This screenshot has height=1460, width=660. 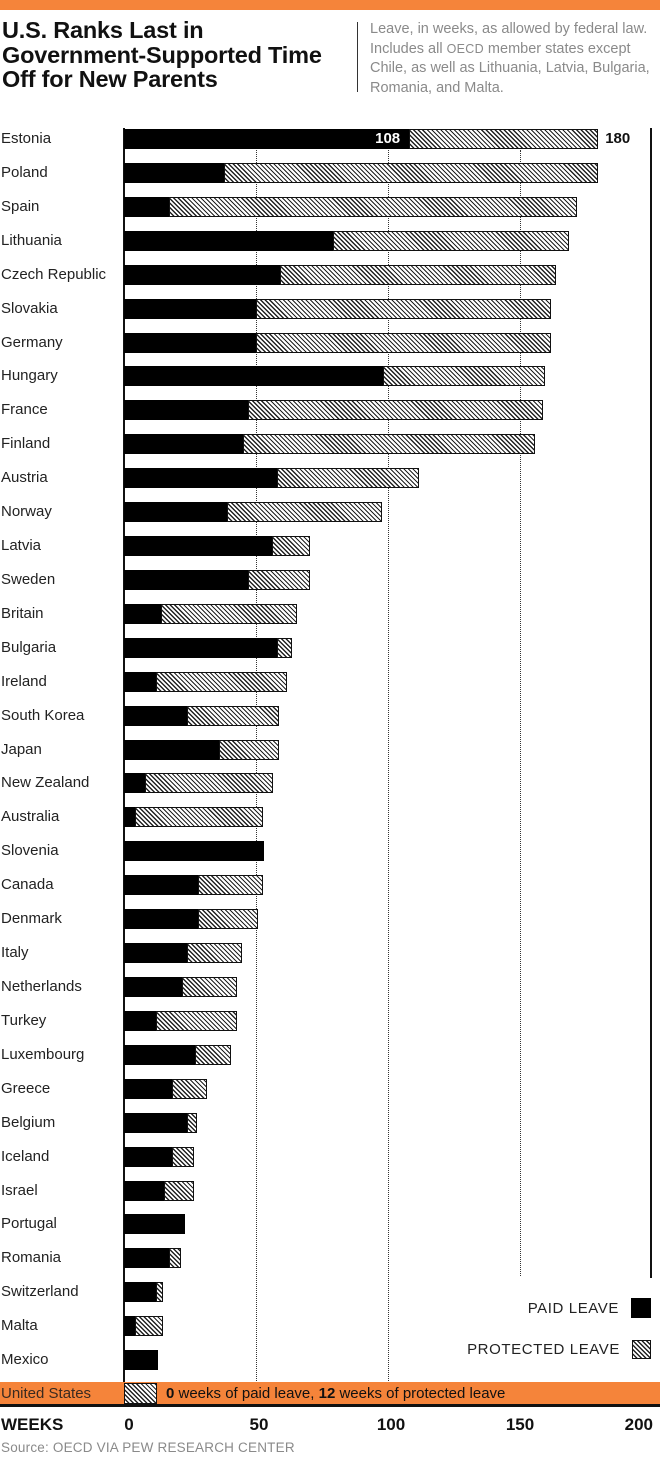 What do you see at coordinates (31, 919) in the screenshot?
I see `row-label: Denmark` at bounding box center [31, 919].